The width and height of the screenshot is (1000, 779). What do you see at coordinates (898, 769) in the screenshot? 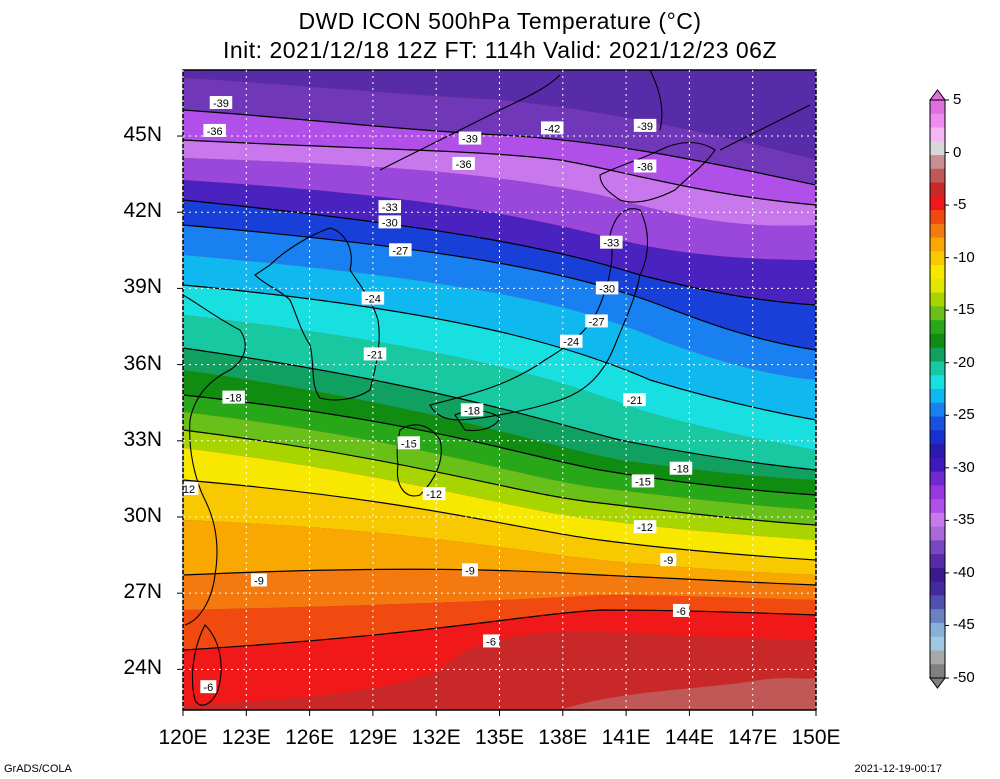
I see `footer-right: 2021-12-19-00:17` at bounding box center [898, 769].